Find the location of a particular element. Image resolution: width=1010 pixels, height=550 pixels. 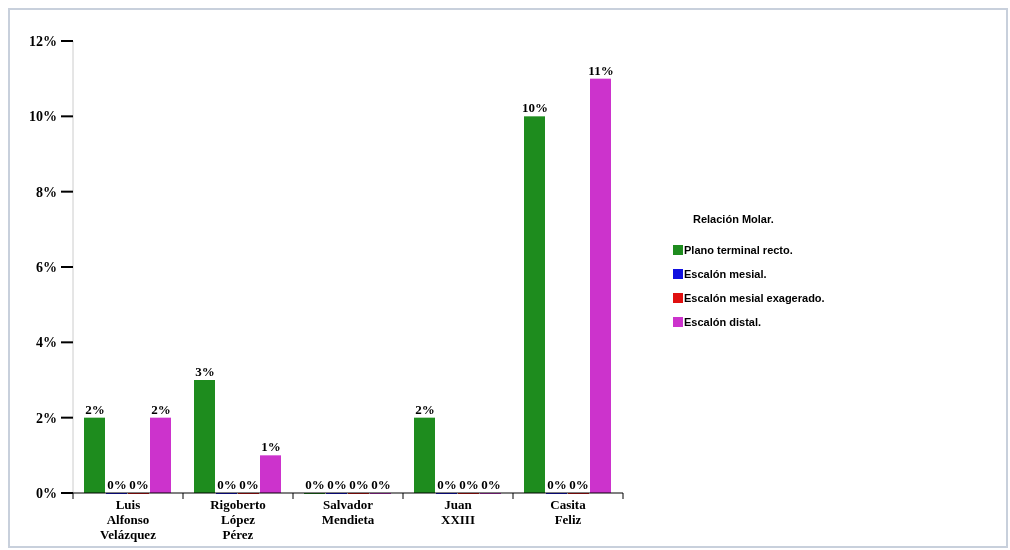

x-tick-label: Rigoberto López Pérez is located at coordinates (238, 519).